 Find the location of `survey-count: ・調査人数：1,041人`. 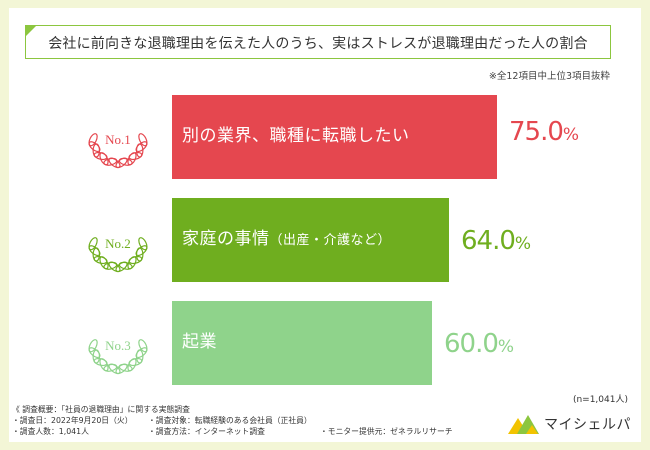

survey-count: ・調査人数：1,041人 is located at coordinates (50, 431).